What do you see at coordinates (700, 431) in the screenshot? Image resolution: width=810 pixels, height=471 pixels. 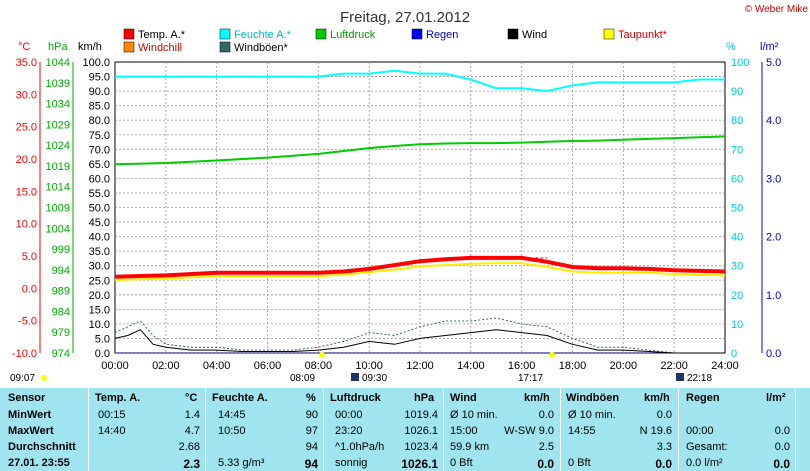 I see `cell-rain_lbl: 00:00` at bounding box center [700, 431].